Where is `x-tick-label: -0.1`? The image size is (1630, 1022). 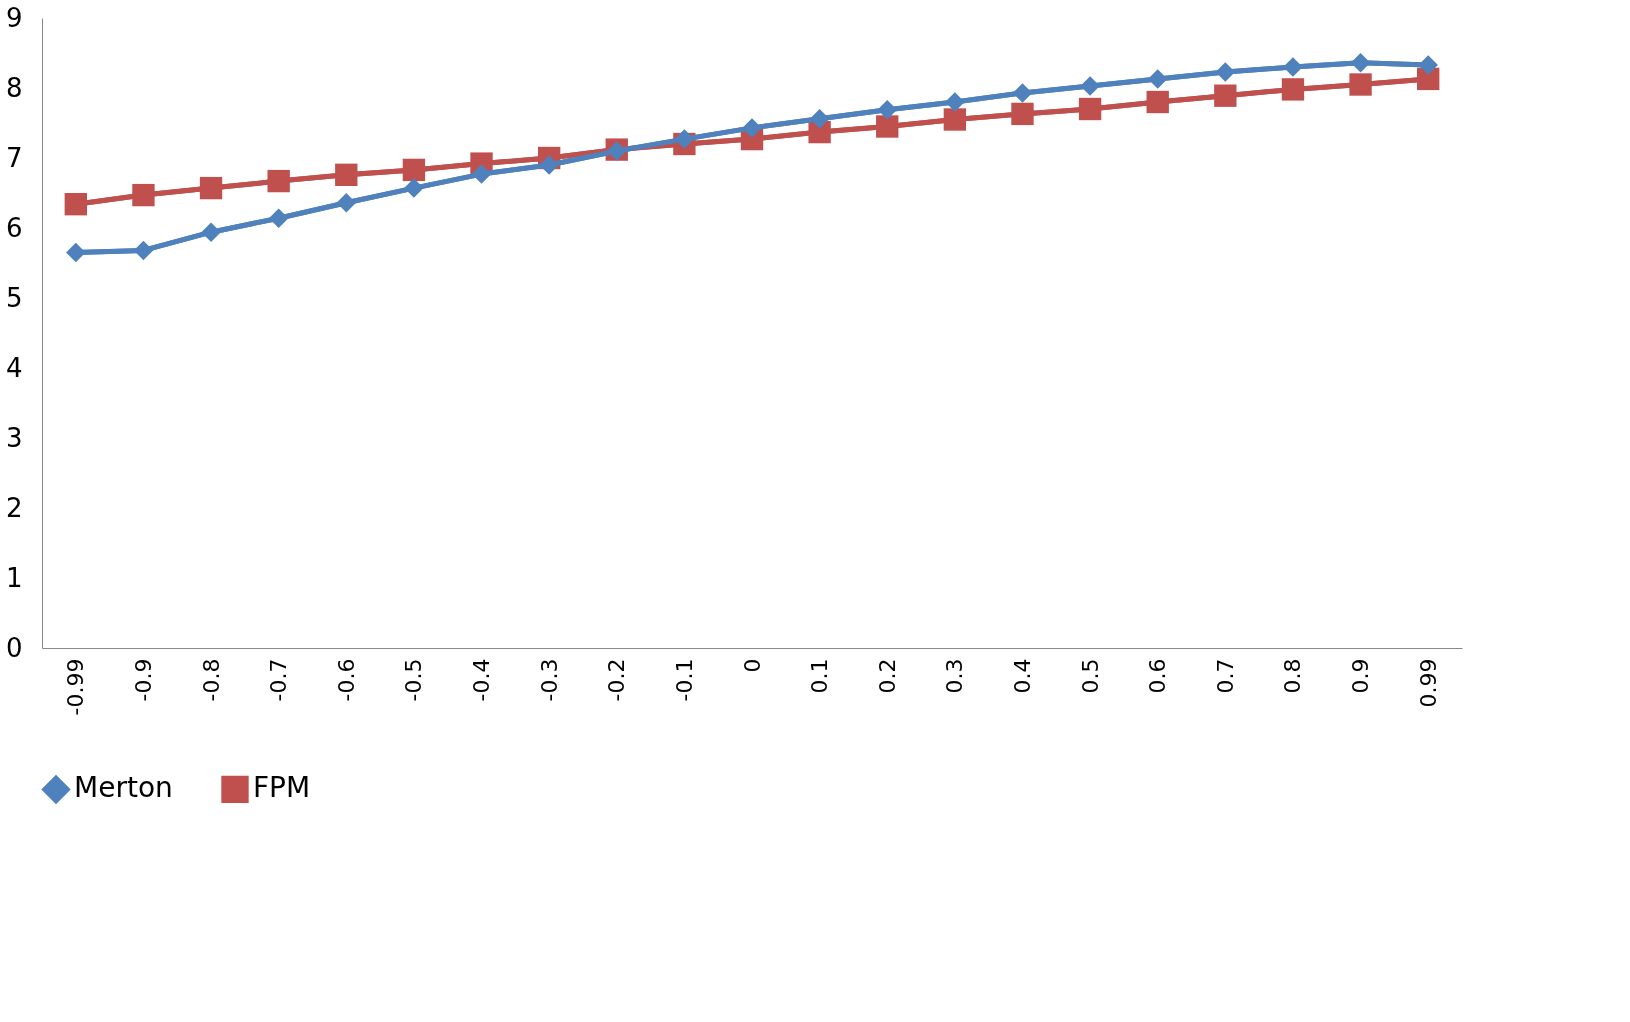 x-tick-label: -0.1 is located at coordinates (684, 680).